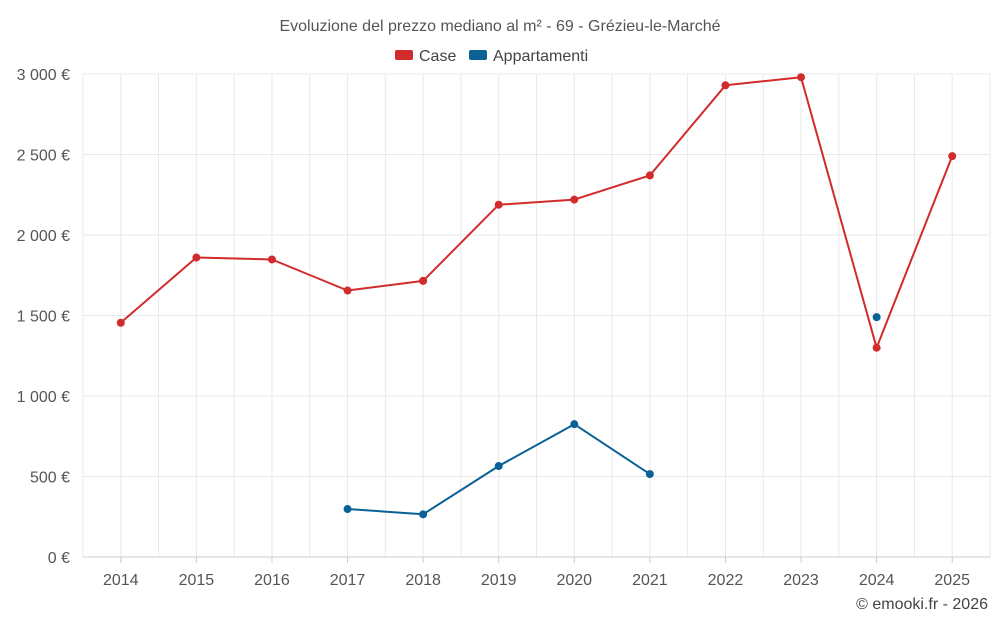  Describe the element at coordinates (574, 580) in the screenshot. I see `x-tick-label: 2020` at that location.